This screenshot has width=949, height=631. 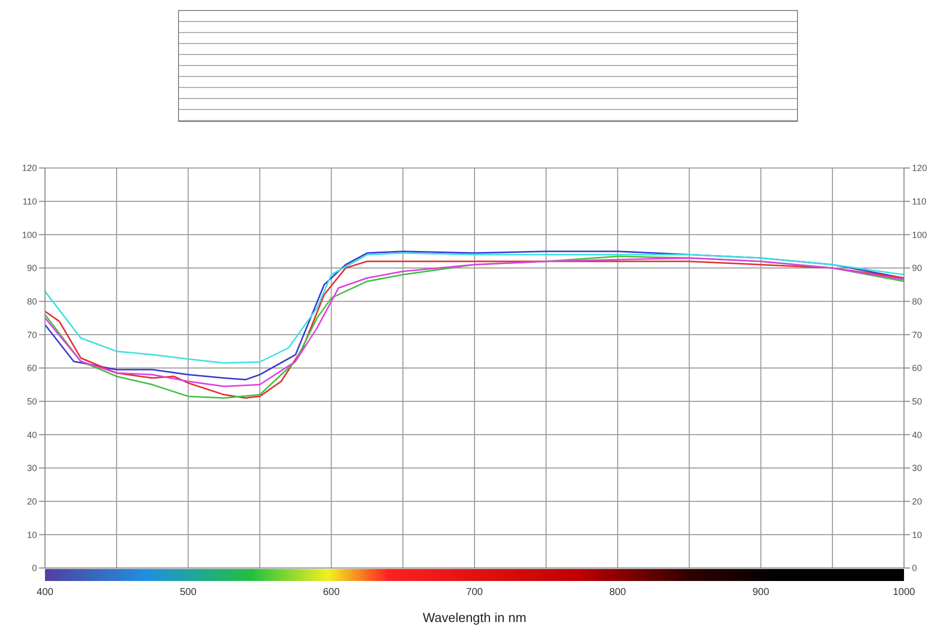 I want to click on y2-tick-label: 70, so click(x=917, y=335).